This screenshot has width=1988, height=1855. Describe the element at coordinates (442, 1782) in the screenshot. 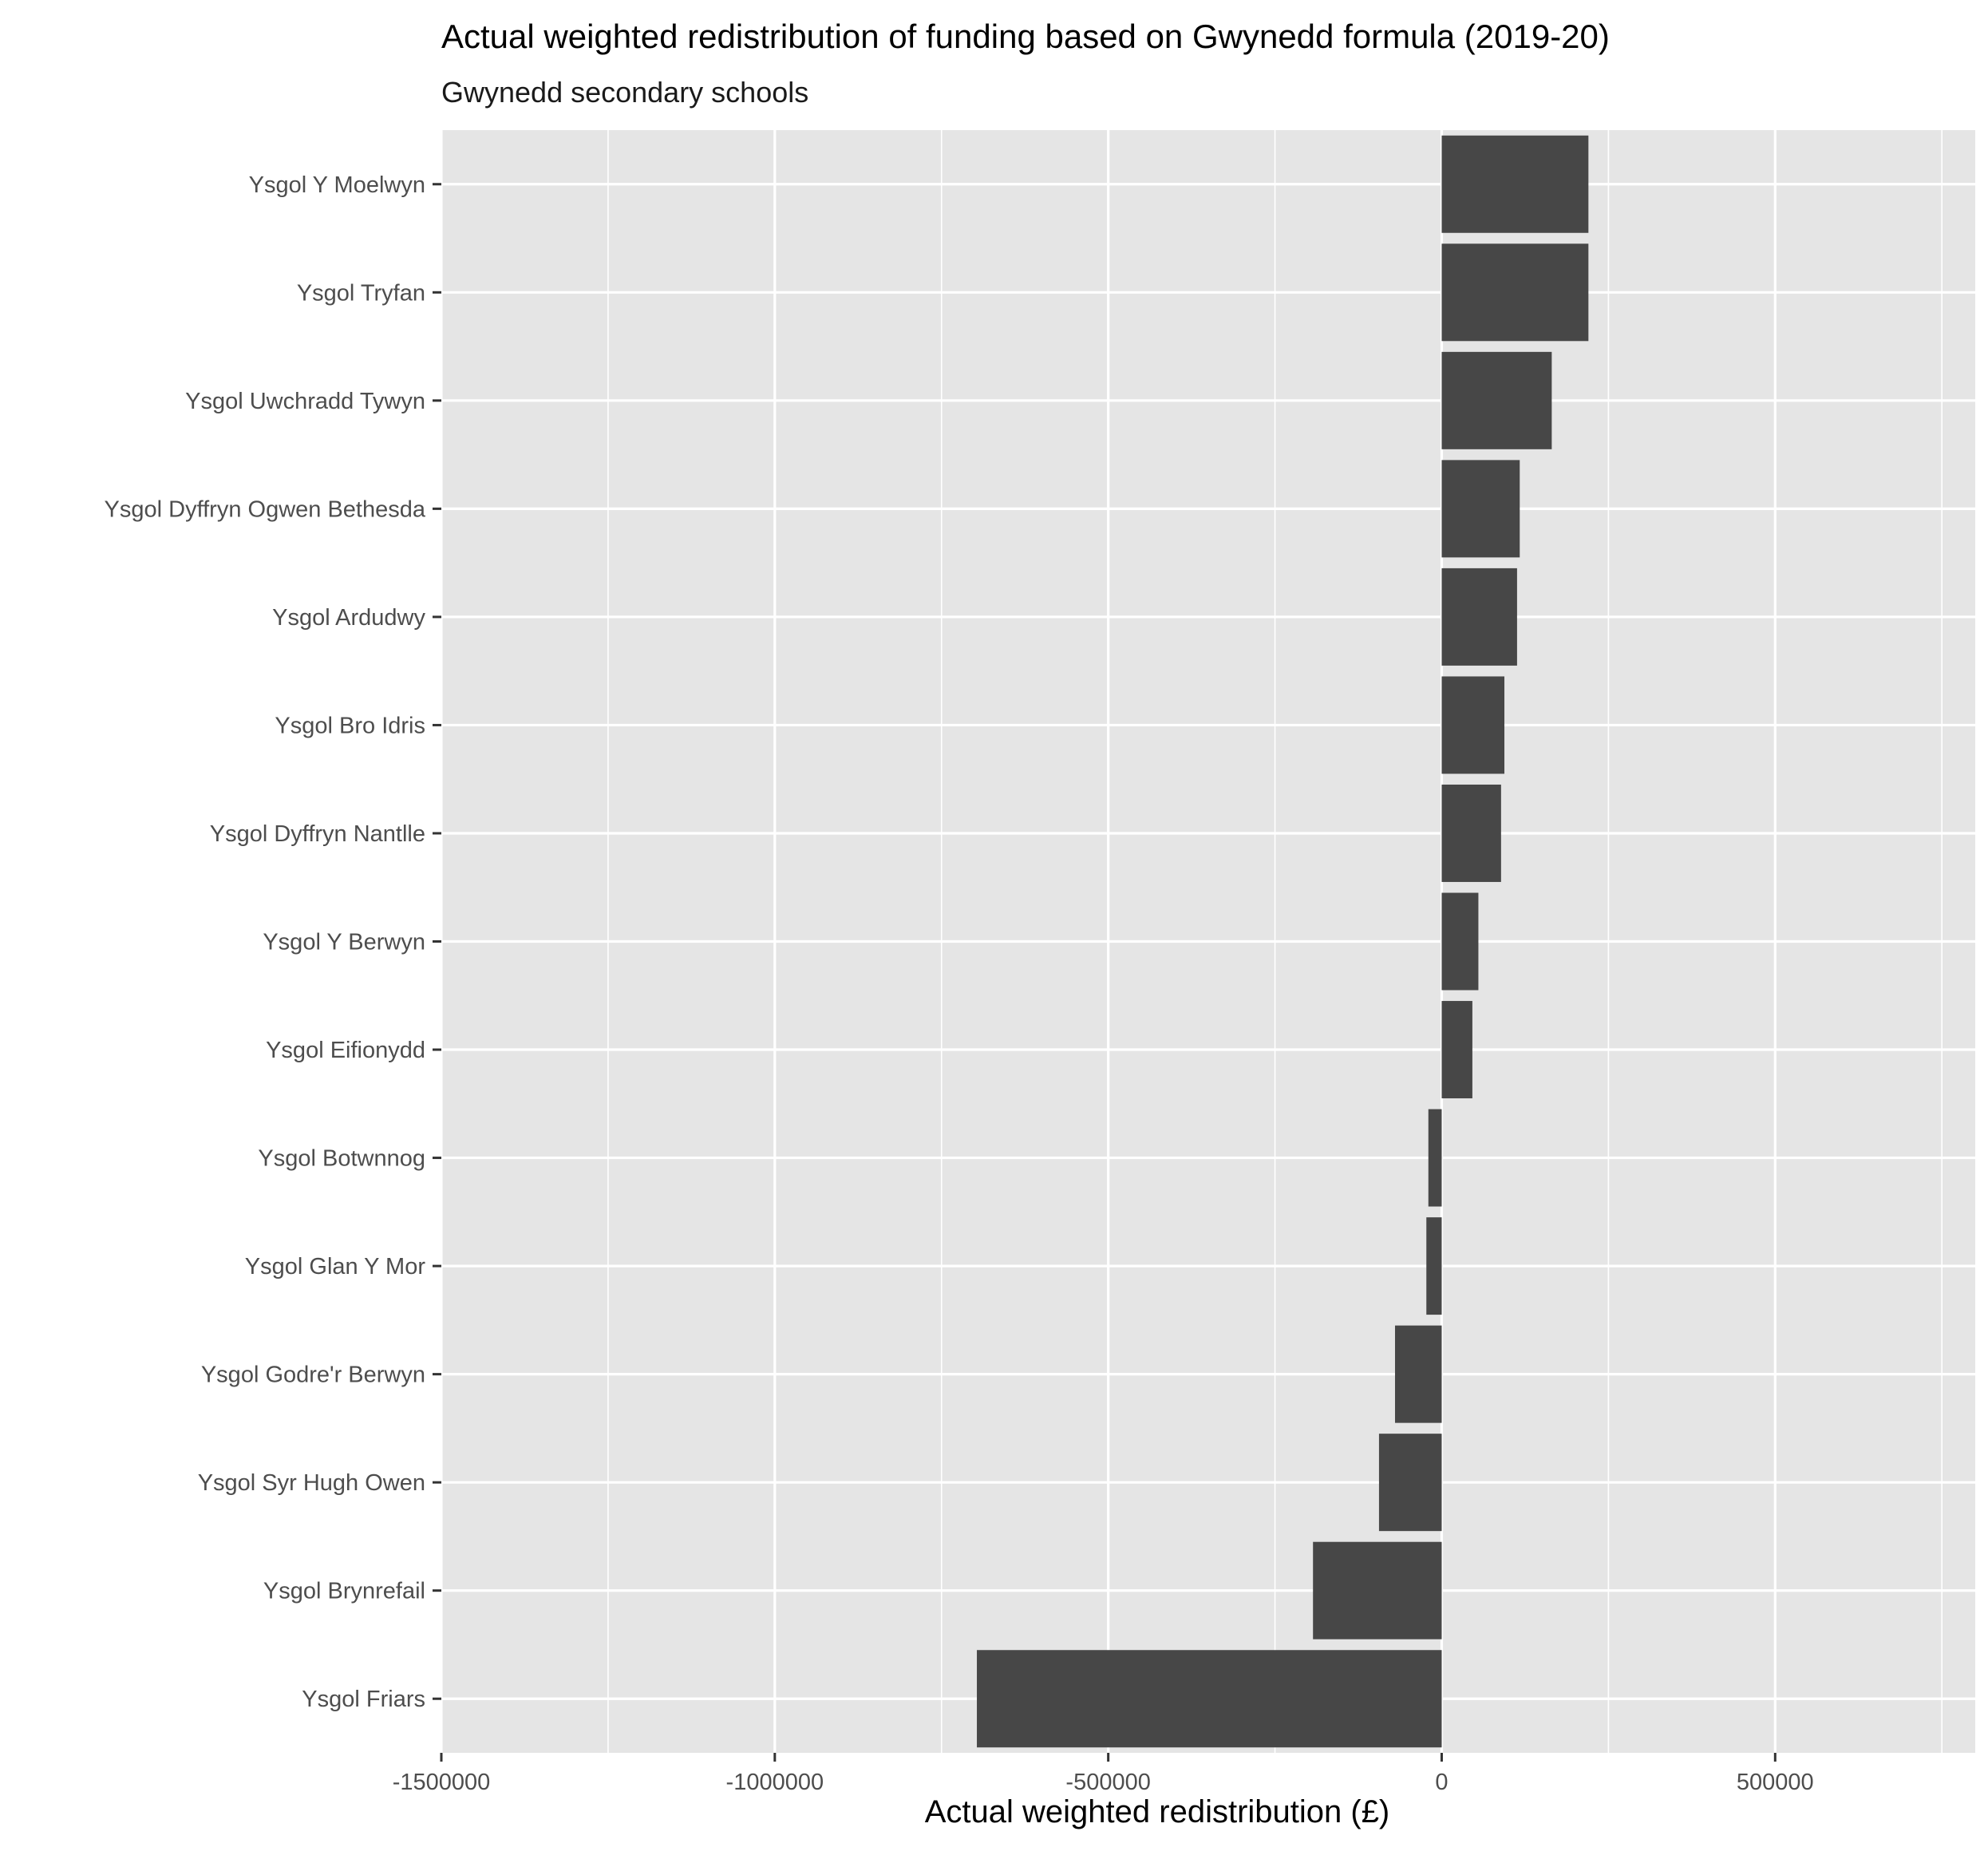

I see `x-tick-label: -1500000` at that location.